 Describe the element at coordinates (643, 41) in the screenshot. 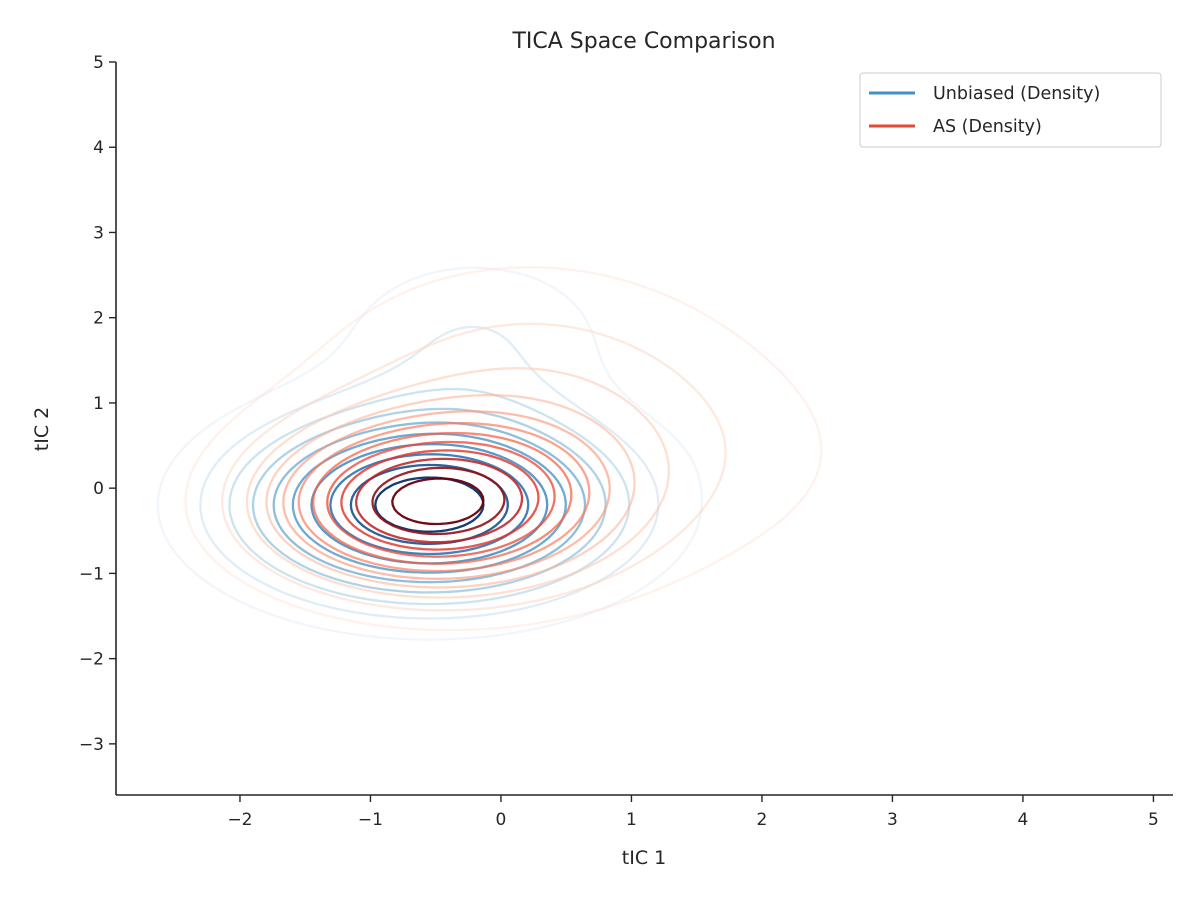

I see `chart-title: TICA Space Comparison` at that location.